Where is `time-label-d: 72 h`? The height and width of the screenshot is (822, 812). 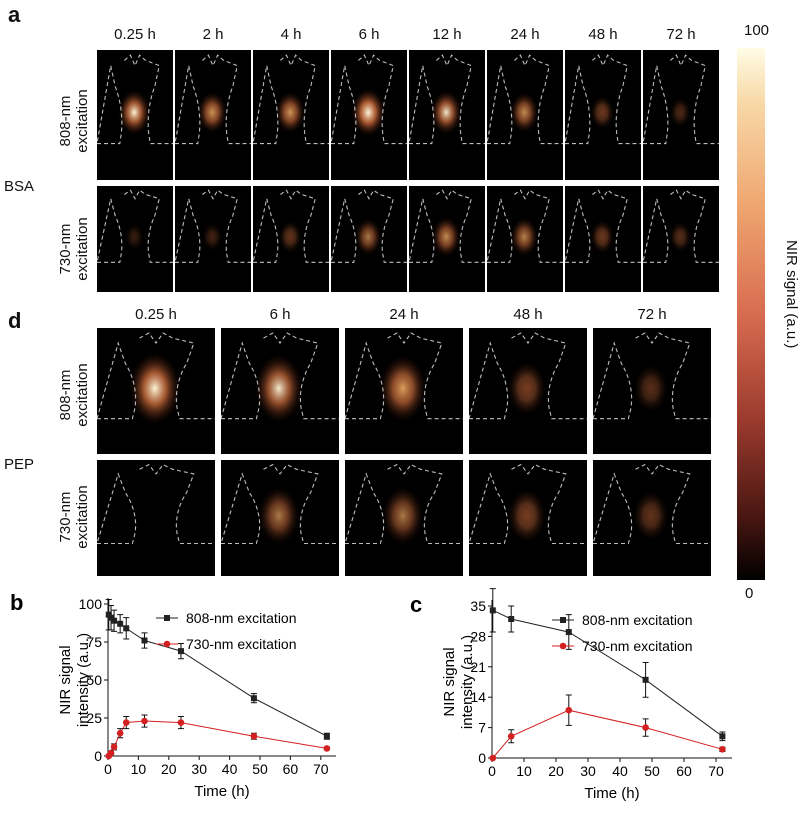
time-label-d: 72 h is located at coordinates (652, 314).